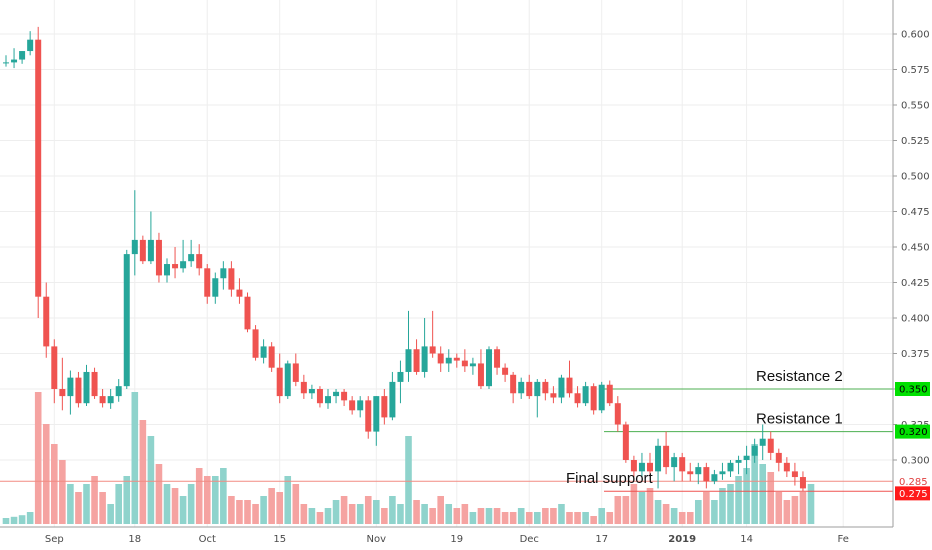 The height and width of the screenshot is (550, 932). What do you see at coordinates (529, 539) in the screenshot?
I see `x-tick-label: Dec` at bounding box center [529, 539].